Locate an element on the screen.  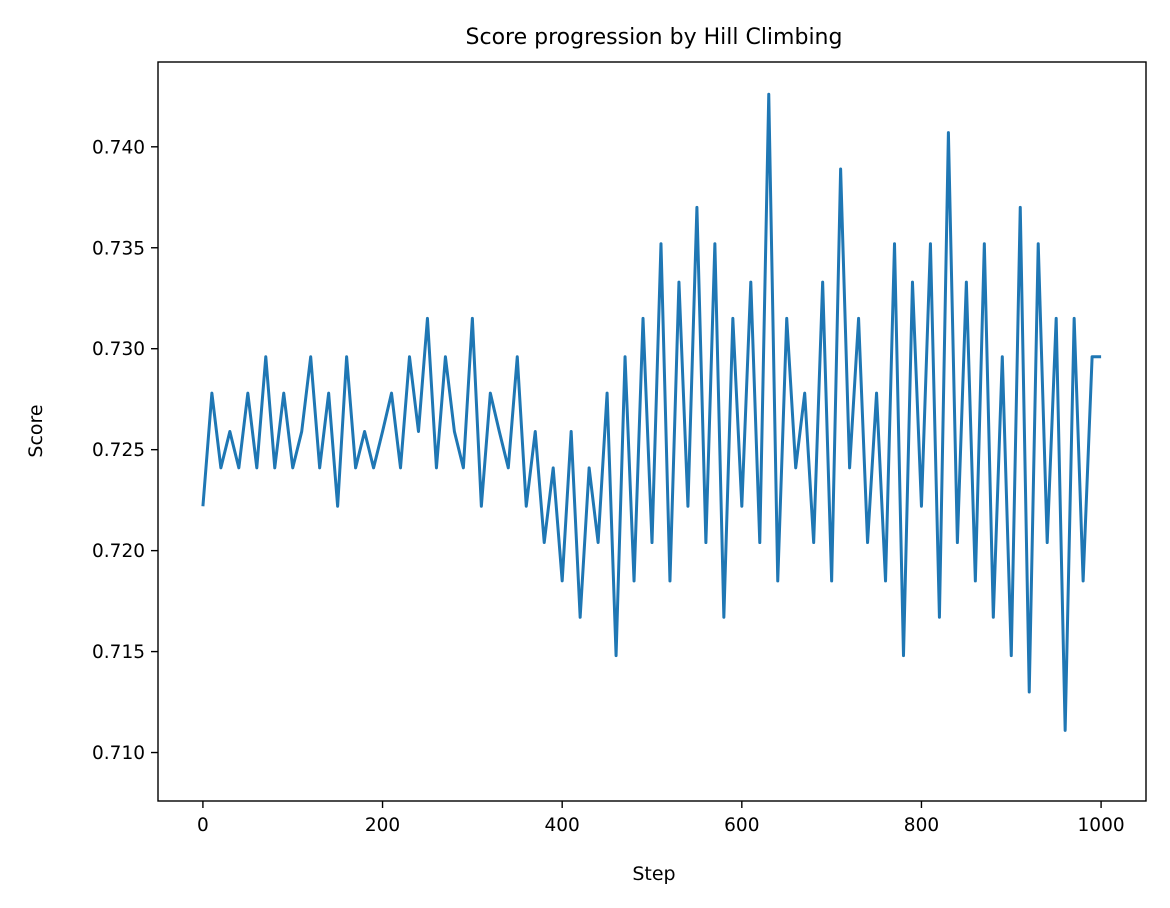
x-tick-label: 600 is located at coordinates (741, 825).